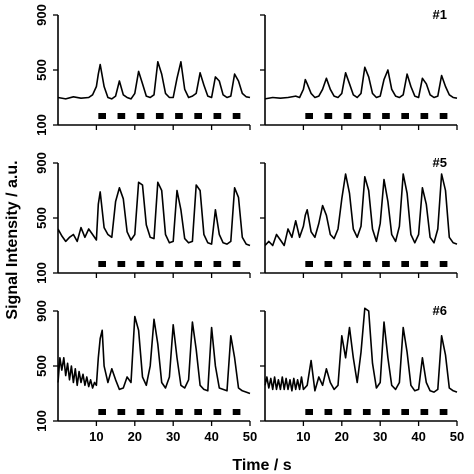  What do you see at coordinates (440, 162) in the screenshot?
I see `panel-label: #5` at bounding box center [440, 162].